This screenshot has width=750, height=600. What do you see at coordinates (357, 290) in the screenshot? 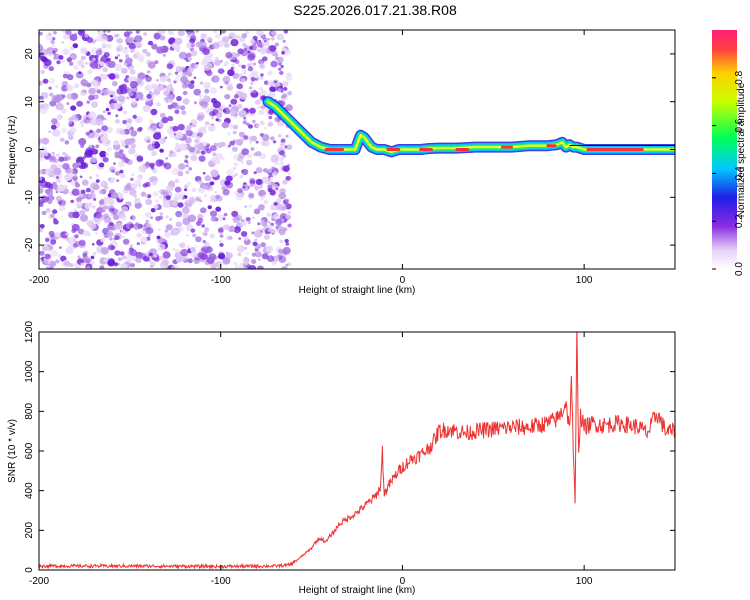
I see `spectrogram-xlabel: Height of straight line (km)` at bounding box center [357, 290].